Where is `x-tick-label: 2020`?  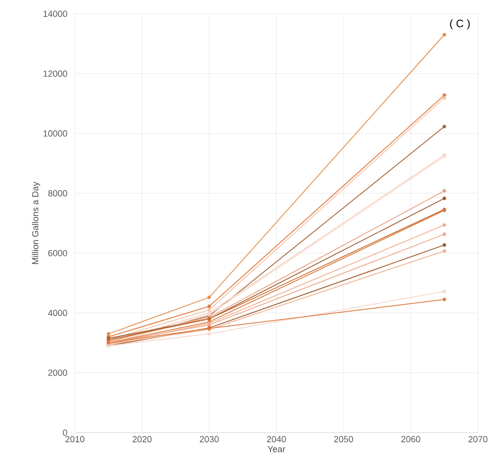
x-tick-label: 2020 is located at coordinates (142, 439).